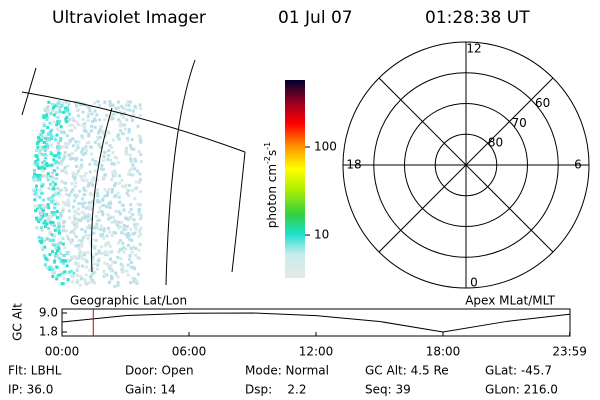  I want to click on title: Ultraviolet Imager, so click(129, 18).